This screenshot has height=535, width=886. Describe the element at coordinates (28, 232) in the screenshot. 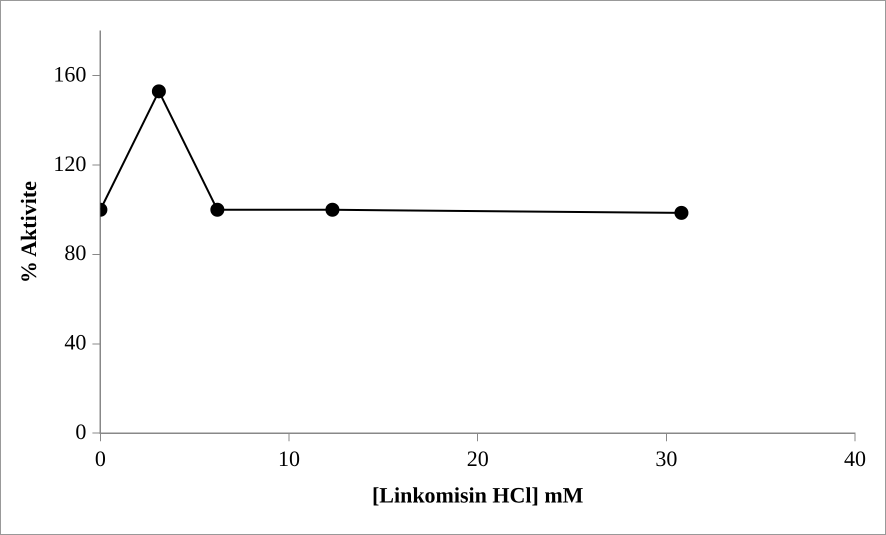

I see `y-axis-title: % Aktivite` at that location.